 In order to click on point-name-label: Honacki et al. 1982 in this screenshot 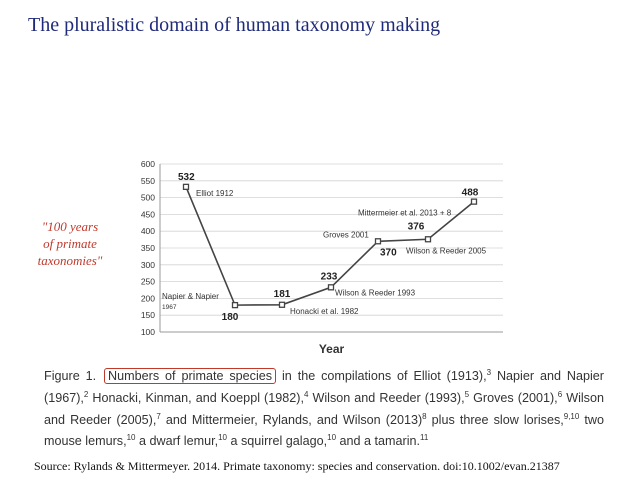, I will do `click(324, 311)`.